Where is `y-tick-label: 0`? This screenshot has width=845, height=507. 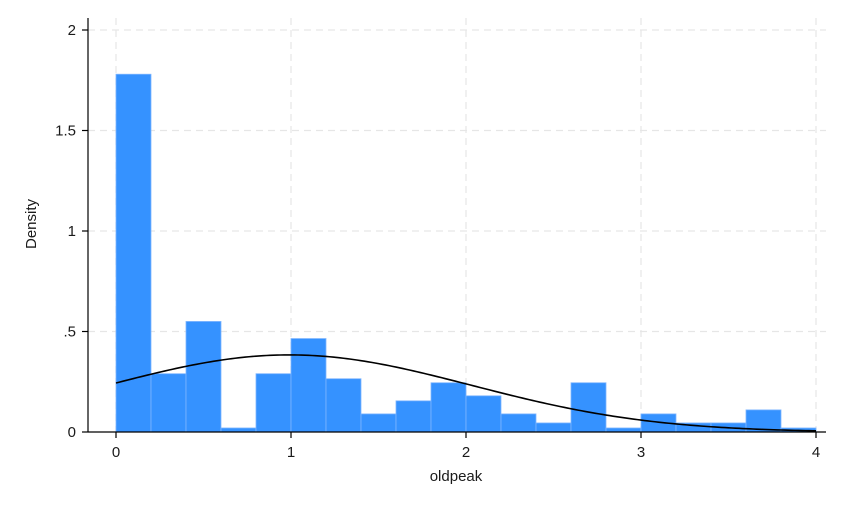 y-tick-label: 0 is located at coordinates (72, 432).